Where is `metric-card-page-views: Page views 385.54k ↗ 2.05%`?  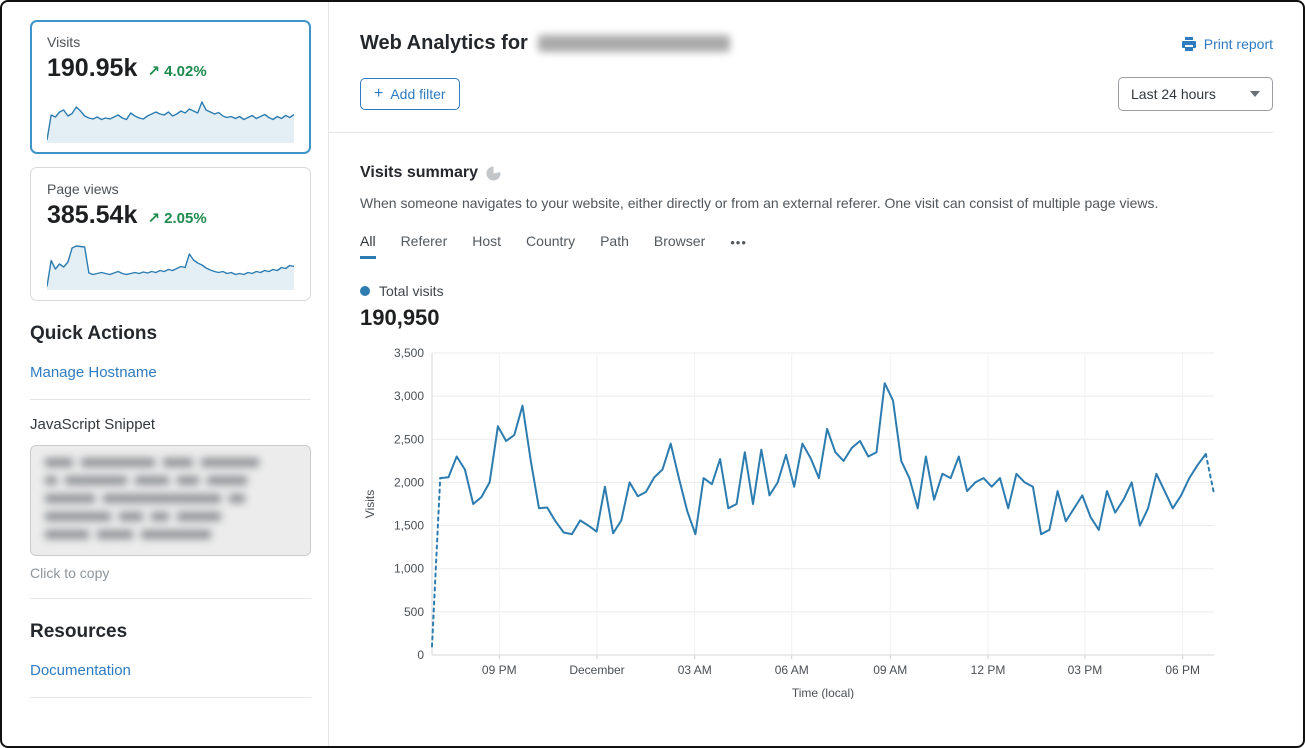 metric-card-page-views: Page views 385.54k ↗ 2.05% is located at coordinates (170, 234).